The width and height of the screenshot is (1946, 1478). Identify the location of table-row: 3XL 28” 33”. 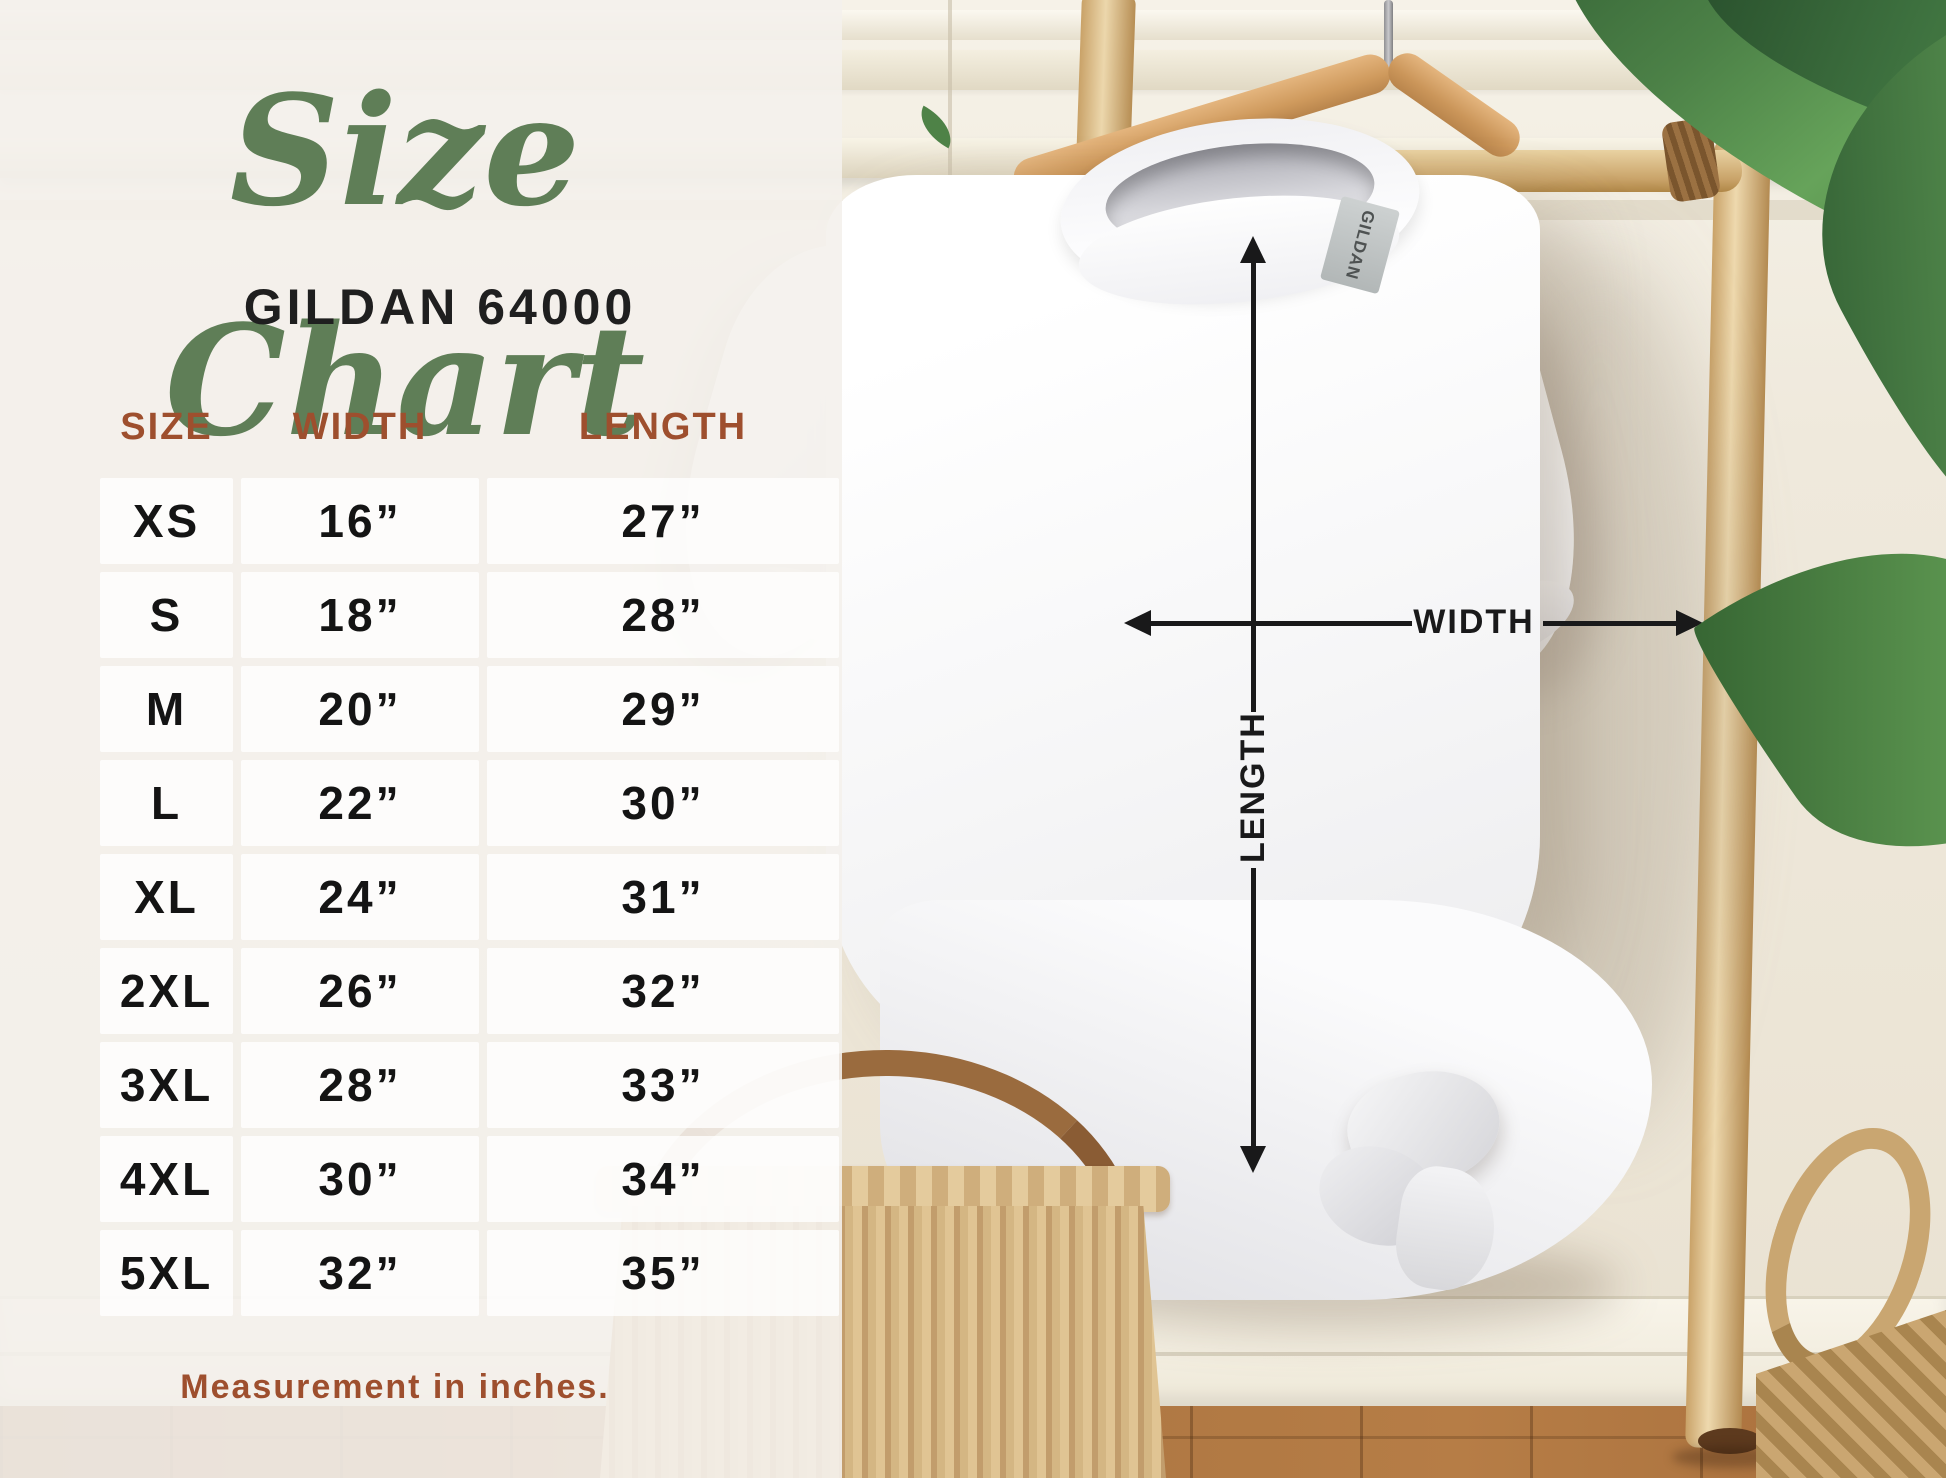
(421, 1085).